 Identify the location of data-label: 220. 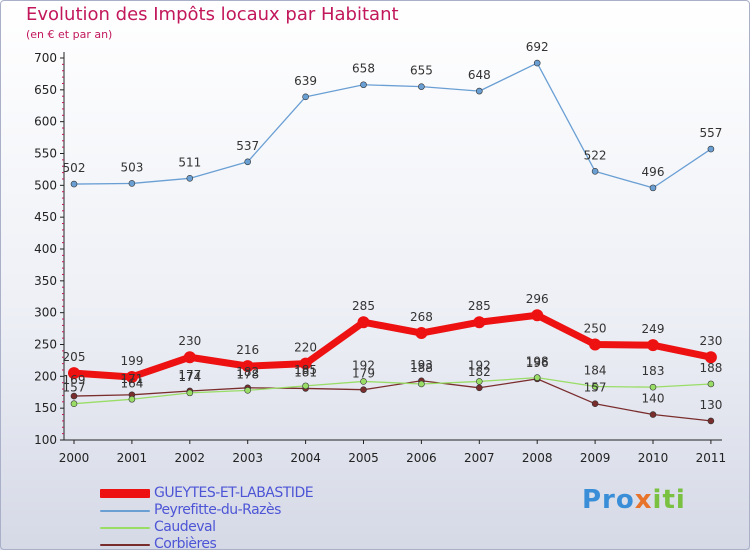
(305, 348).